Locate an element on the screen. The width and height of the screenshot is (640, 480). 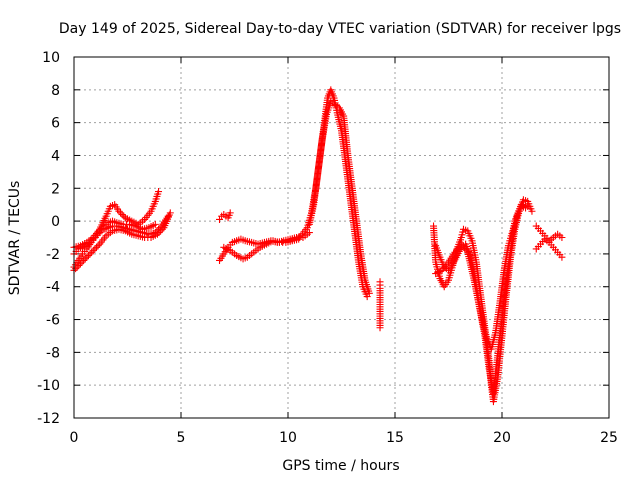
y-tick-label: 0 is located at coordinates (55, 222).